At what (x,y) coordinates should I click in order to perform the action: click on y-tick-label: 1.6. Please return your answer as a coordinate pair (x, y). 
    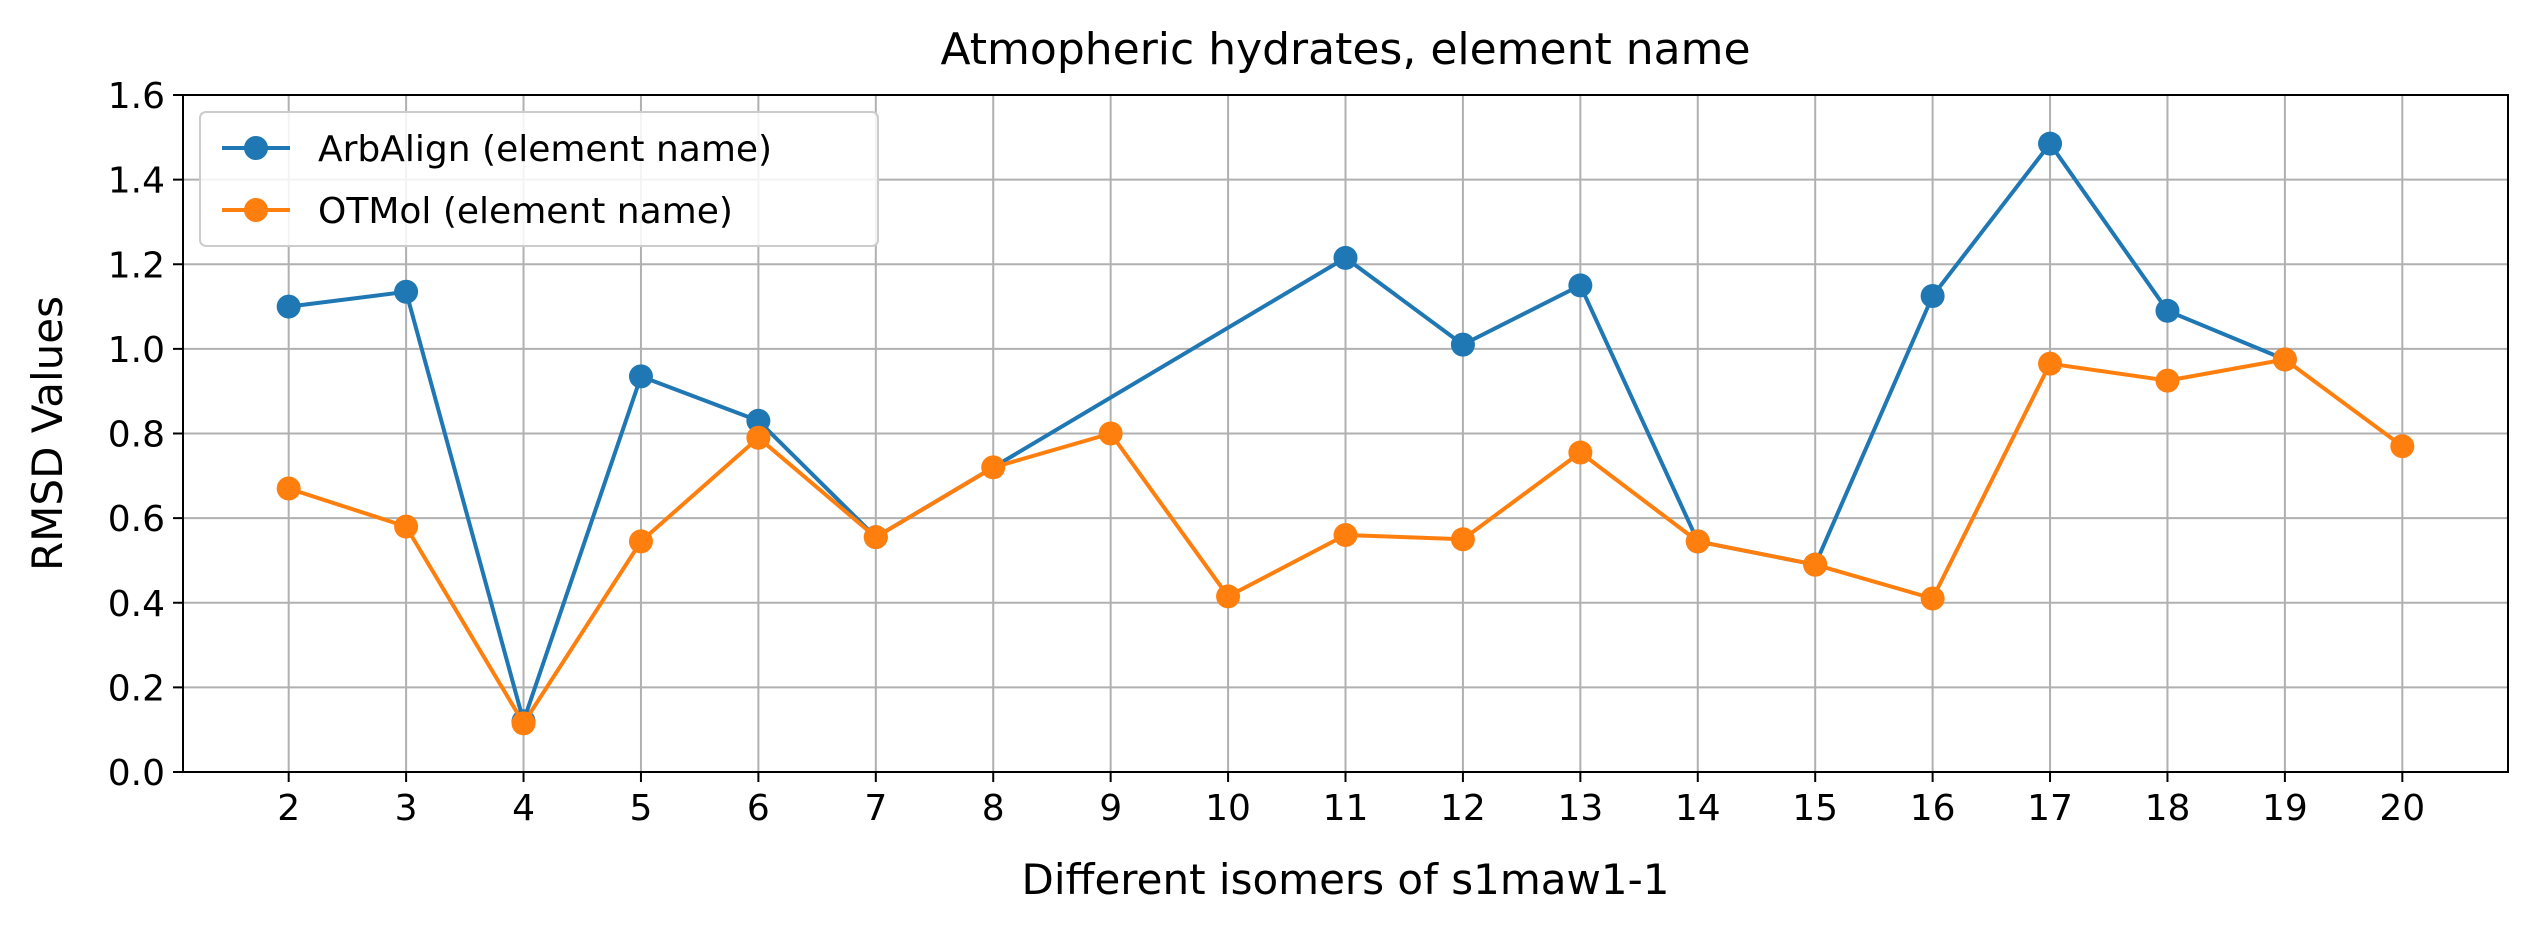
    Looking at the image, I should click on (136, 96).